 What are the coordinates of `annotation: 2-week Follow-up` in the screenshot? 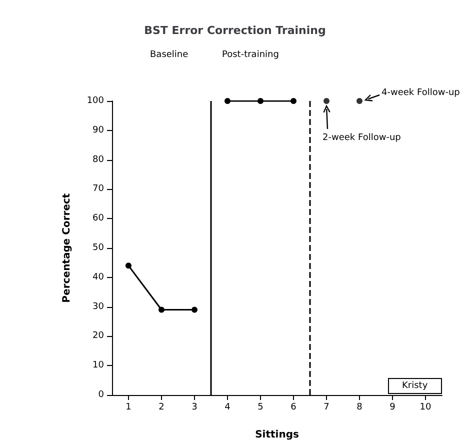 It's located at (361, 138).